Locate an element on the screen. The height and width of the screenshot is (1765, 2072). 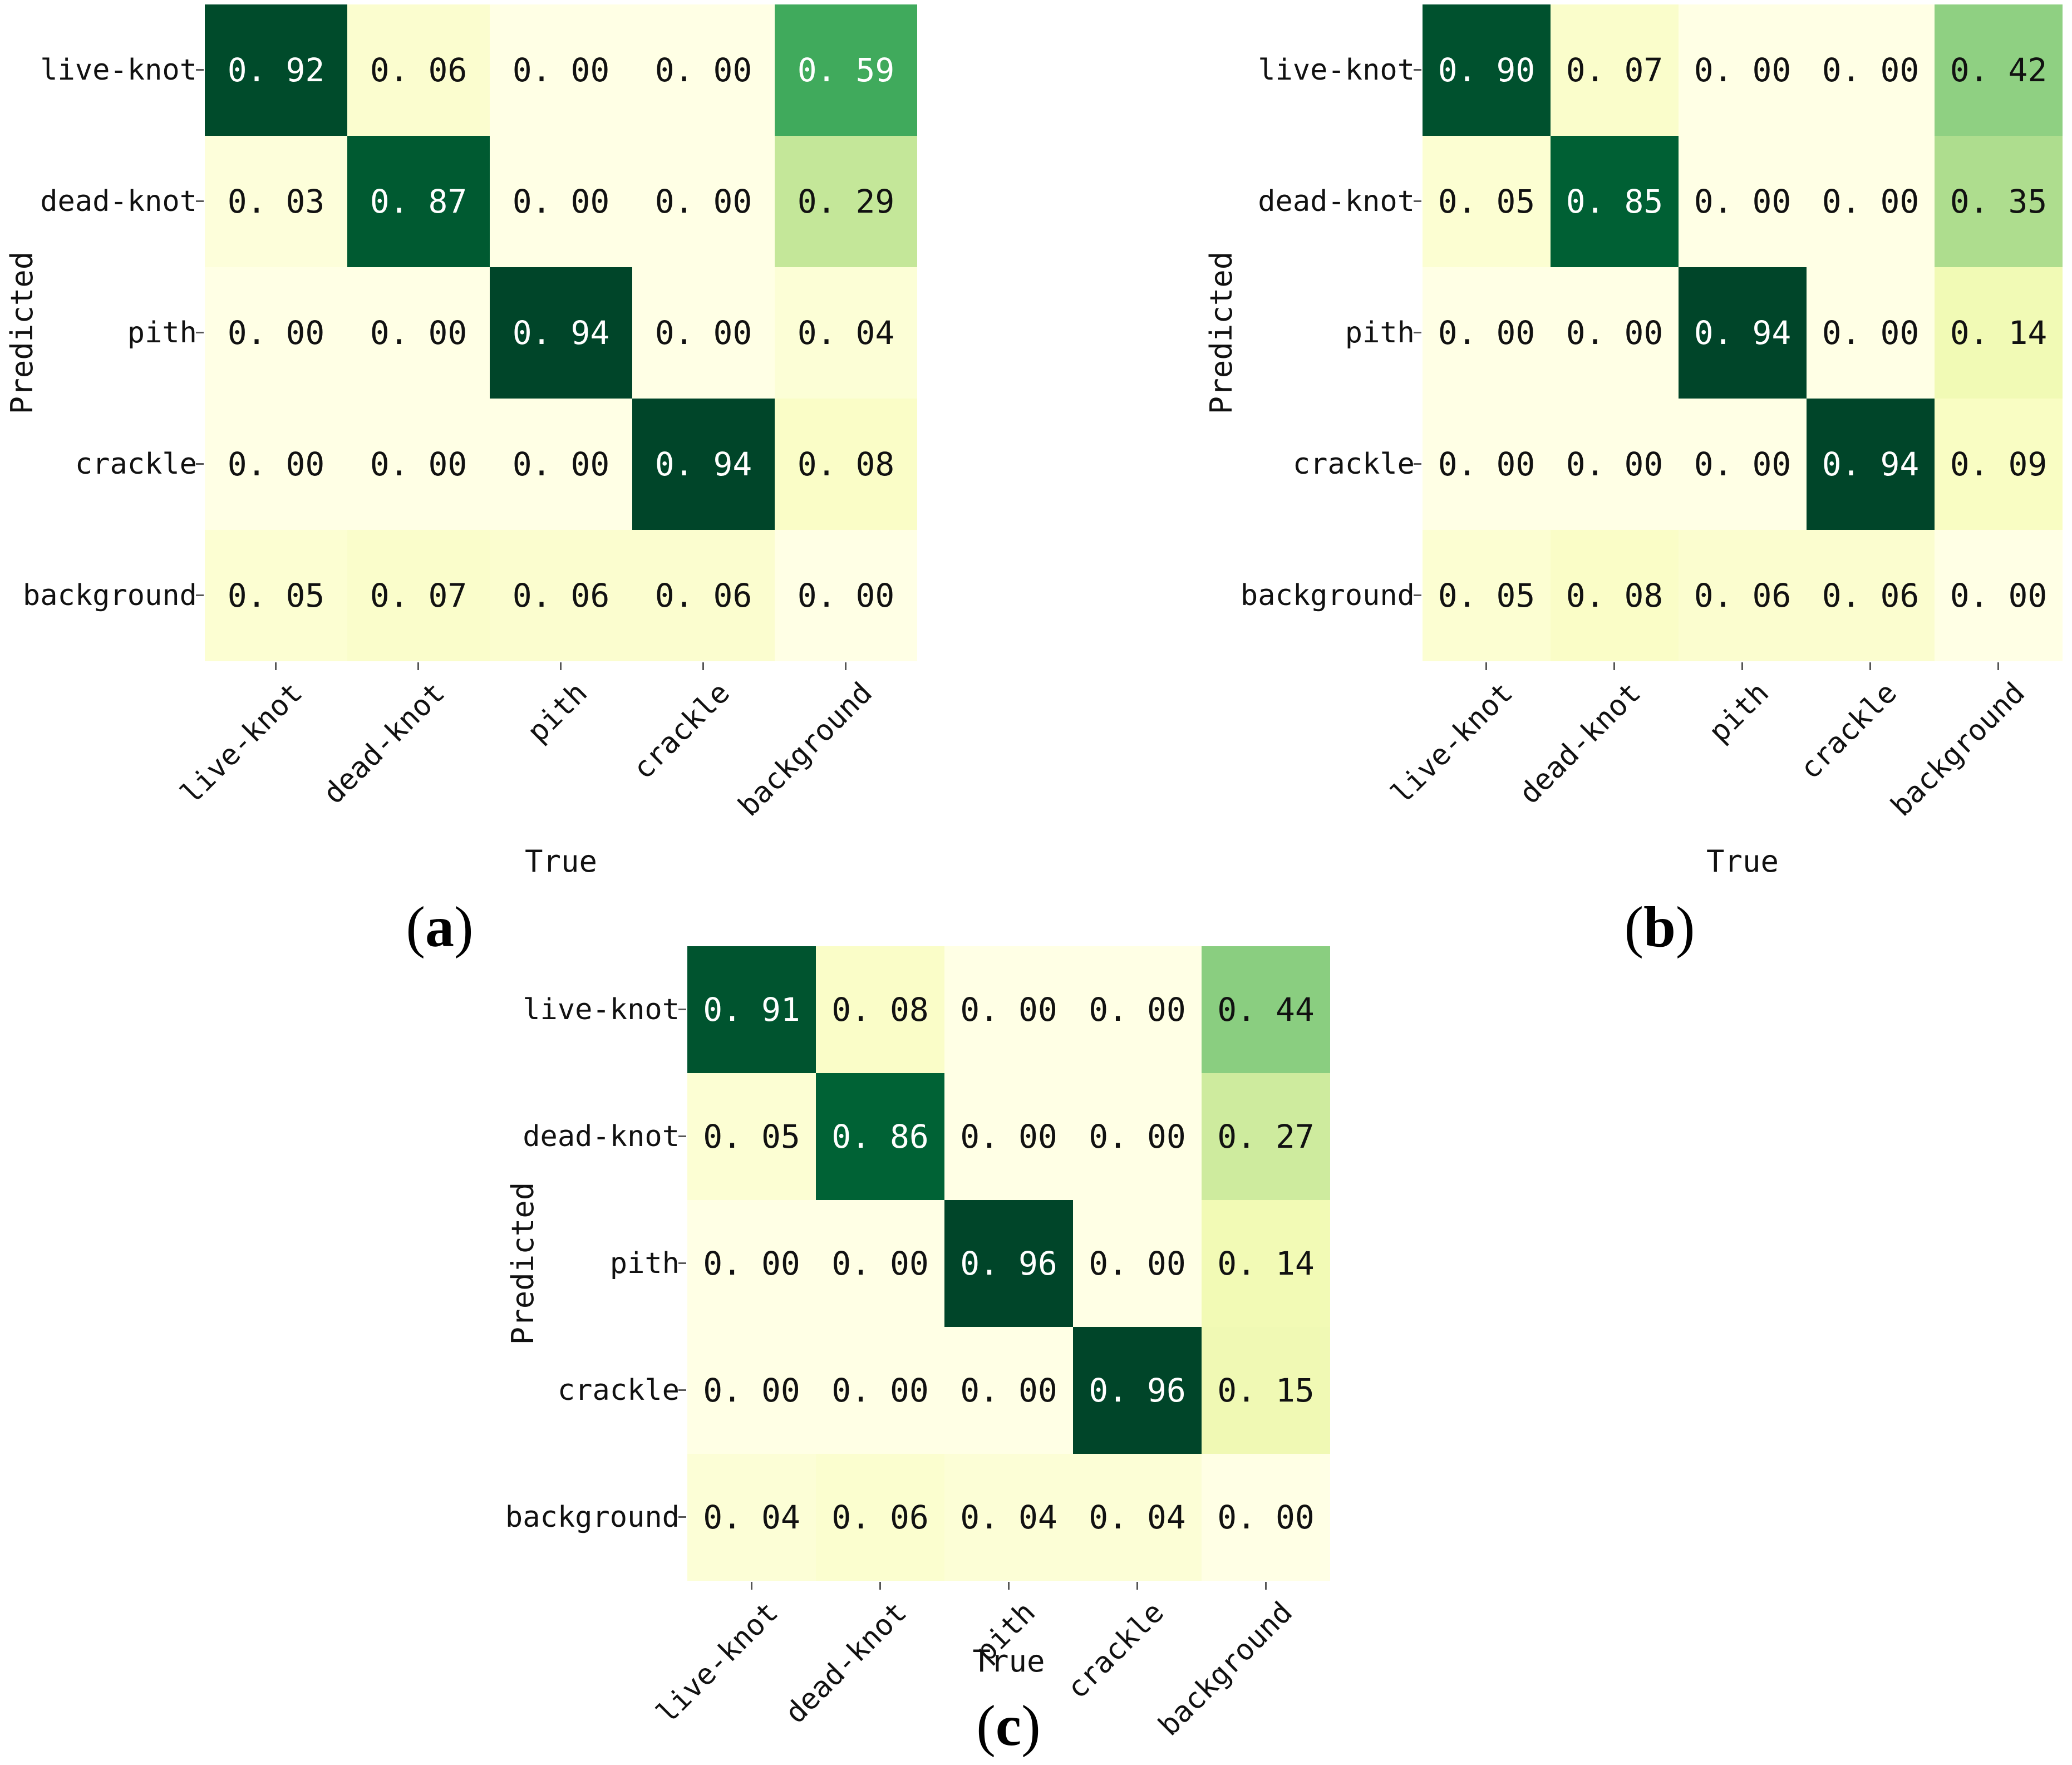
heatmap-cell: 0. 91 is located at coordinates (752, 1010).